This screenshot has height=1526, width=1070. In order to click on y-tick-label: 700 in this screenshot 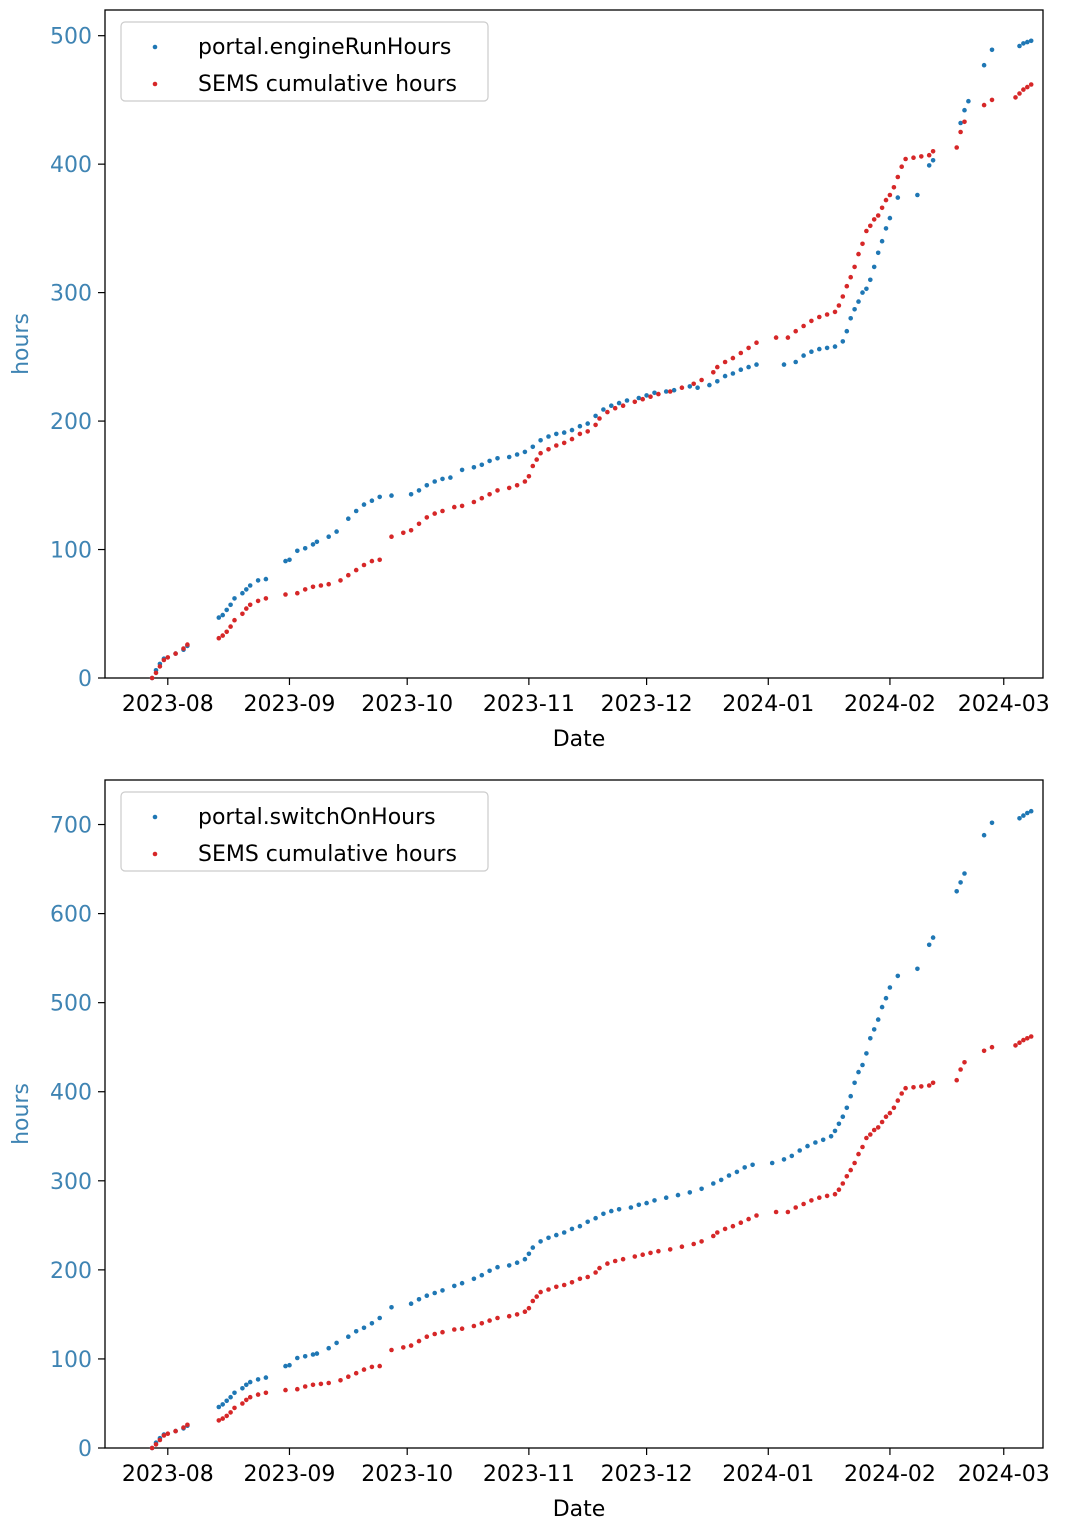, I will do `click(71, 826)`.